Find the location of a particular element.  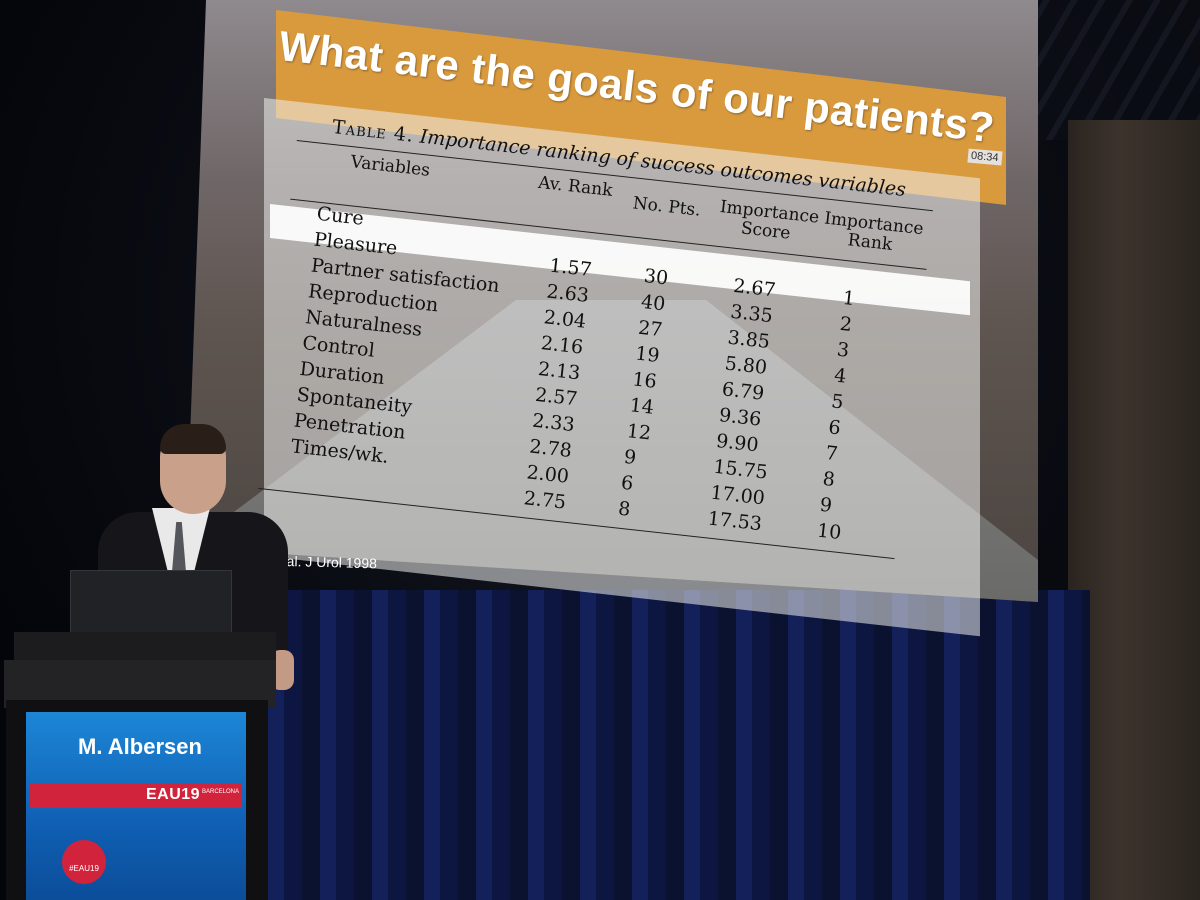

laptop is located at coordinates (151, 602).